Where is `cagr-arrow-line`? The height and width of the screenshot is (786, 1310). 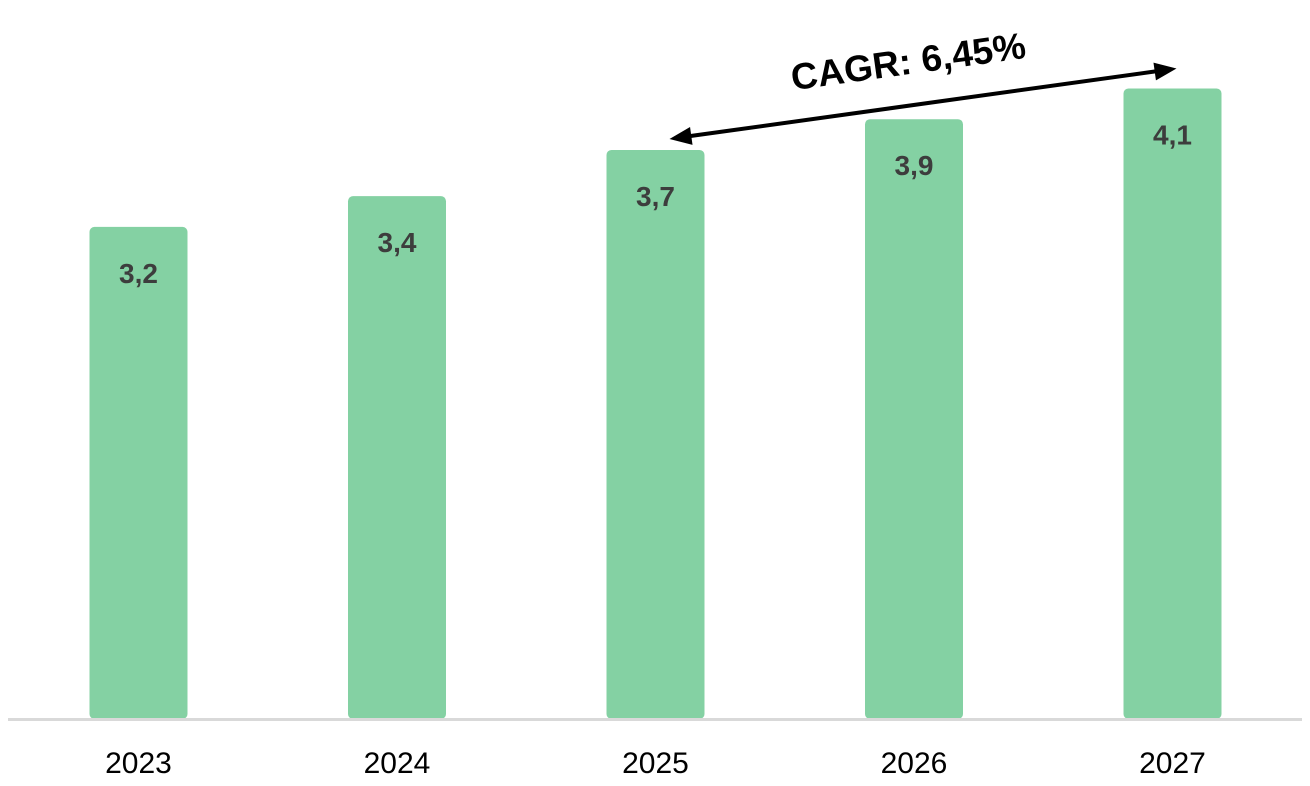 cagr-arrow-line is located at coordinates (923, 103).